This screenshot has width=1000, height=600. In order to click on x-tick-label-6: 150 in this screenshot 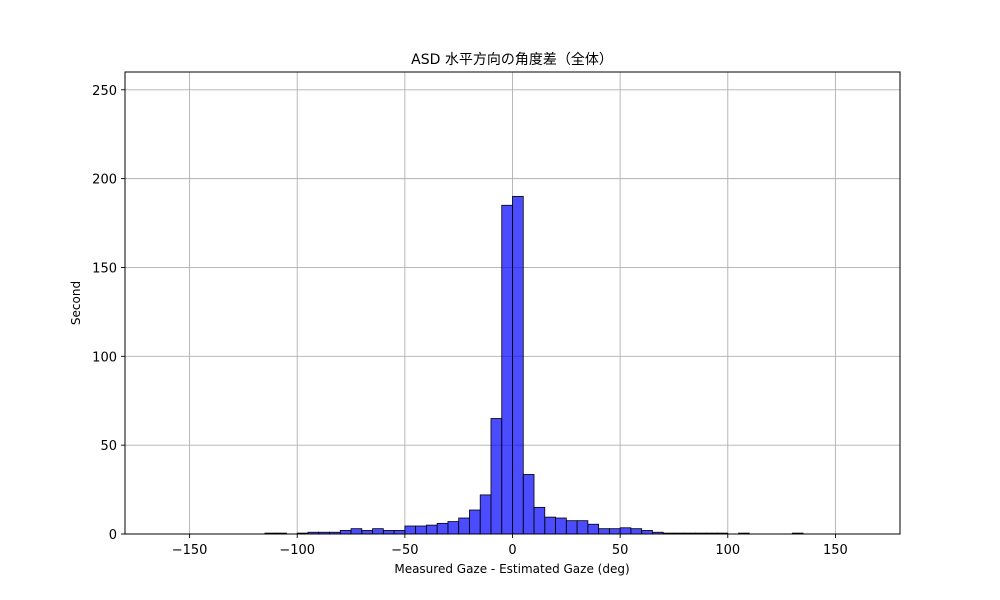, I will do `click(835, 550)`.